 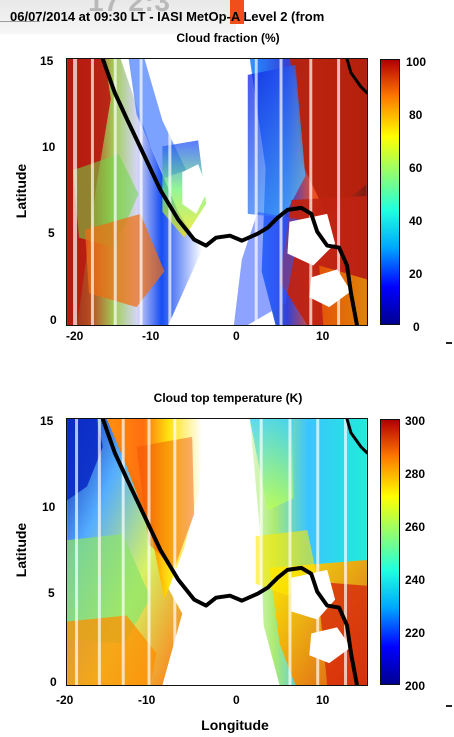 I want to click on colorbar-tick-label: 260, so click(x=415, y=527).